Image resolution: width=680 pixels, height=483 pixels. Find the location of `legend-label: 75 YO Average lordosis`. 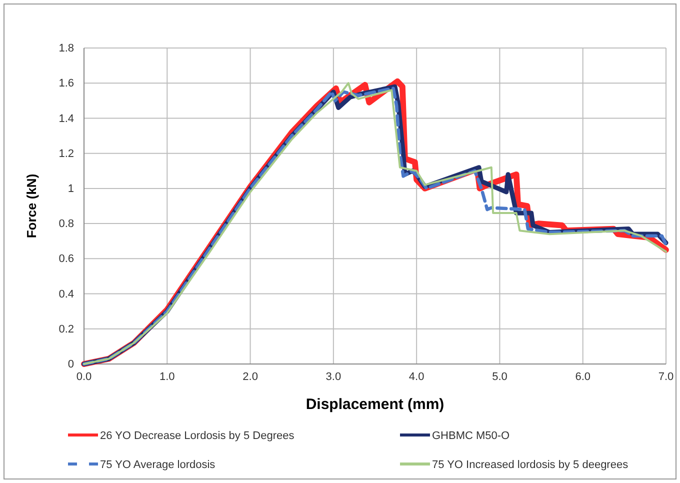

legend-label: 75 YO Average lordosis is located at coordinates (158, 465).